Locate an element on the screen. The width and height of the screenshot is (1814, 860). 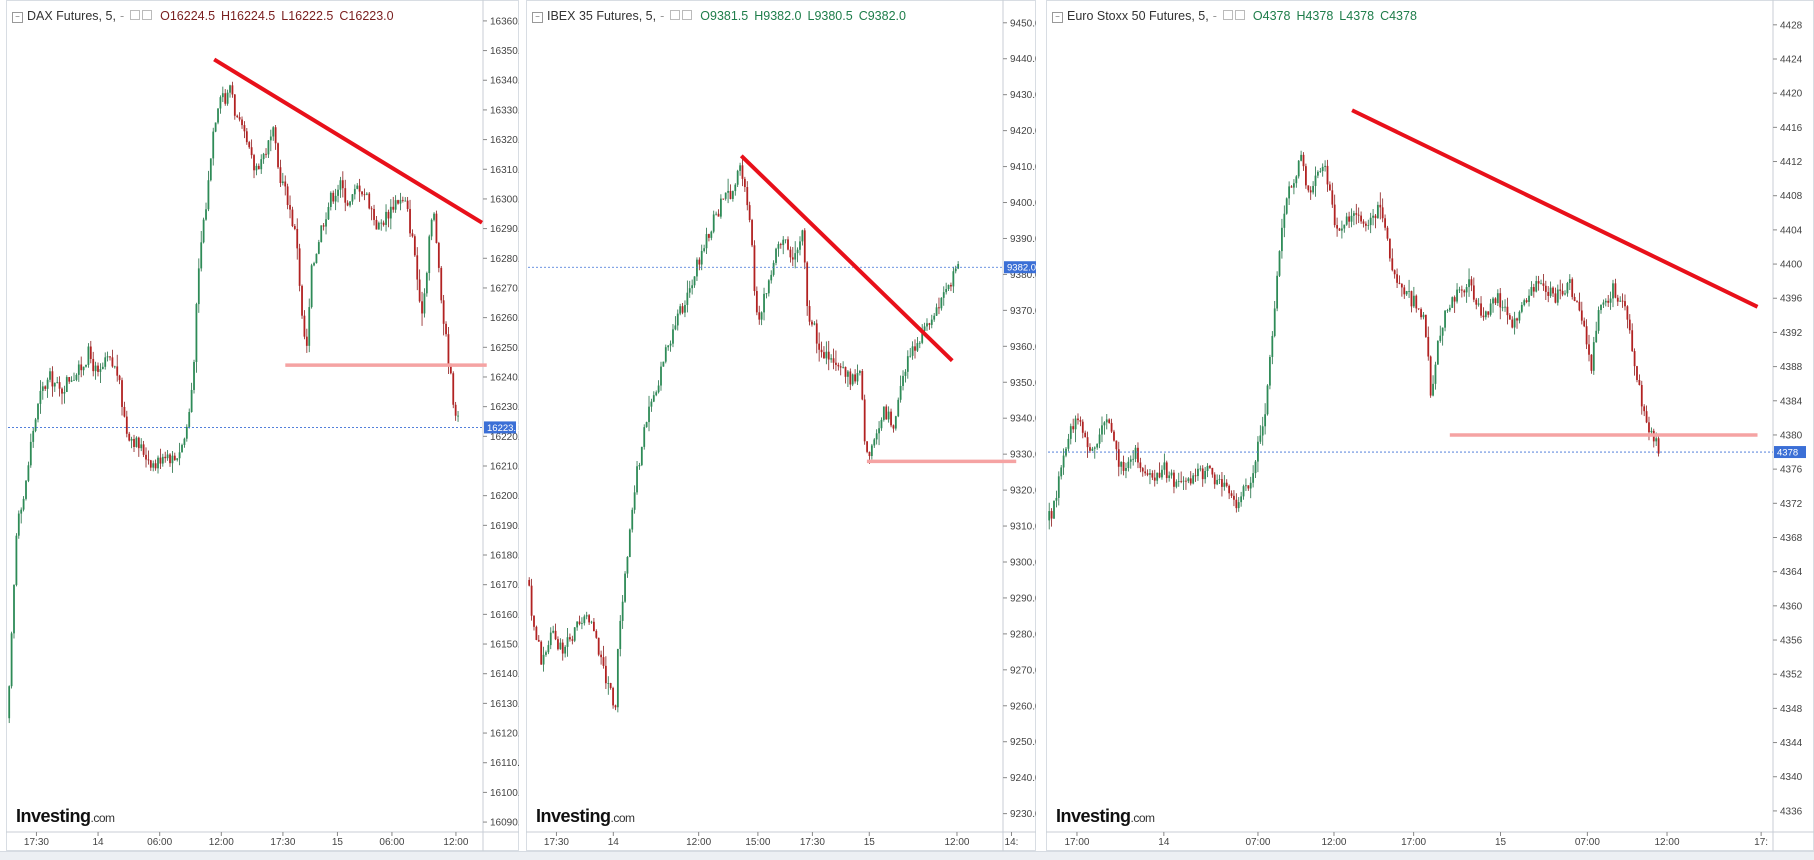
x-tick-label: 12:00 is located at coordinates (221, 842).